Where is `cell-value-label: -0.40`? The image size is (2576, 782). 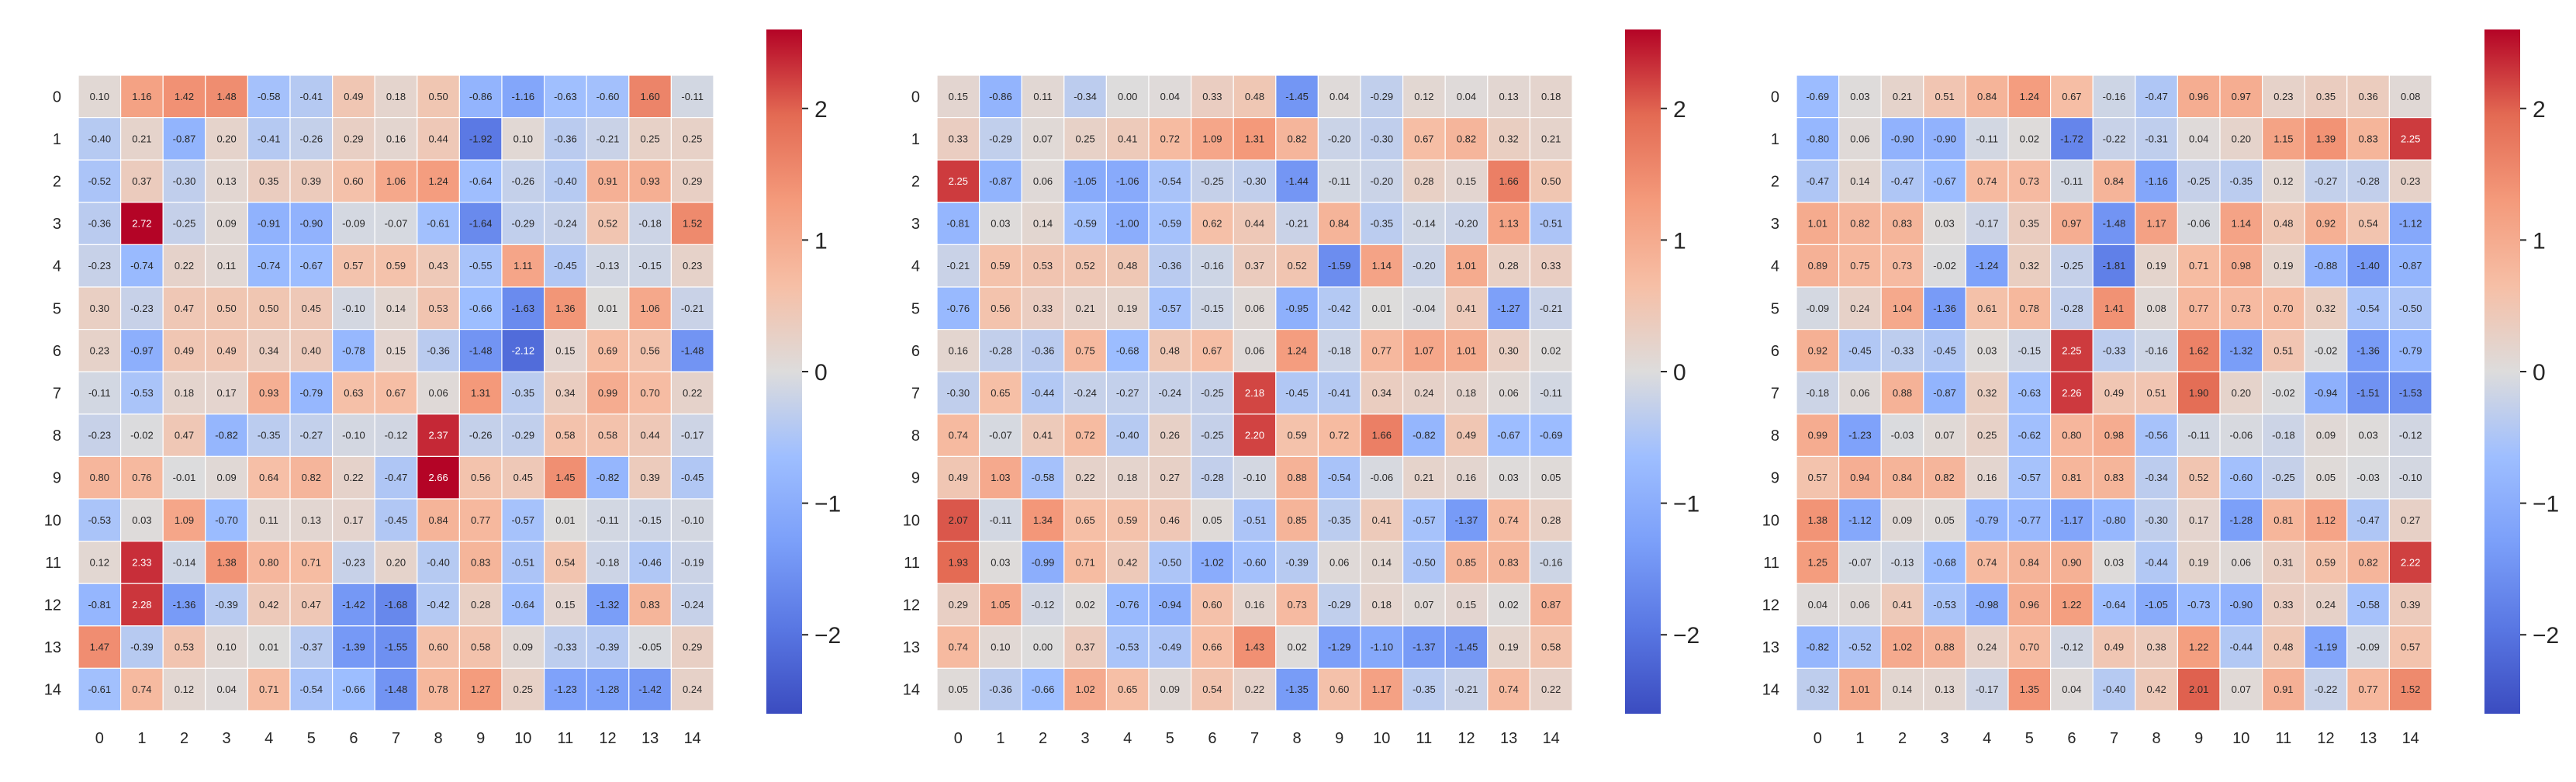 cell-value-label: -0.40 is located at coordinates (565, 181).